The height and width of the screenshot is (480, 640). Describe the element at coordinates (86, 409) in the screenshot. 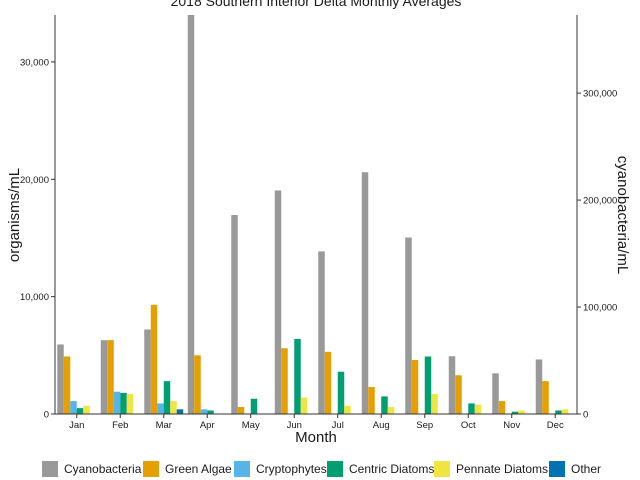

I see `bar-pennate-diatoms-jan` at that location.